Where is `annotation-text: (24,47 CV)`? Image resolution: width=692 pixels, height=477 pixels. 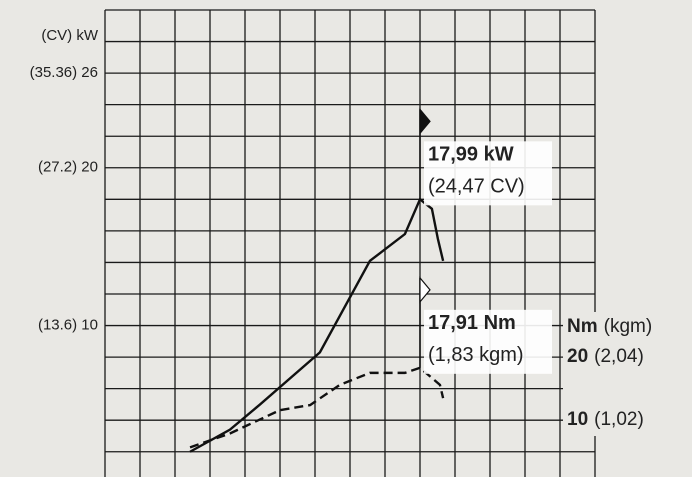 annotation-text: (24,47 CV) is located at coordinates (476, 187).